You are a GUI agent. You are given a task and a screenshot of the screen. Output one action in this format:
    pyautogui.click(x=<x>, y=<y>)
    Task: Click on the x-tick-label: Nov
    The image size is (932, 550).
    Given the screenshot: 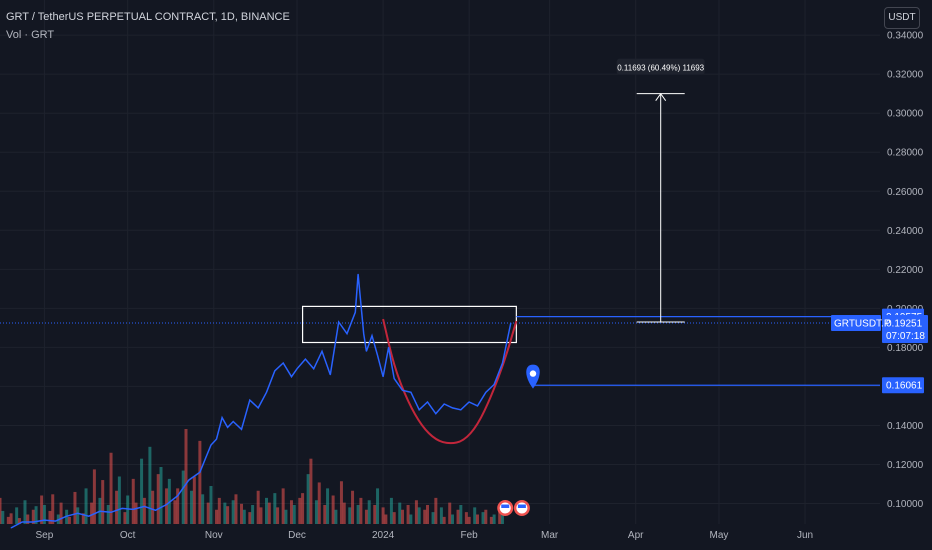 What is the action you would take?
    pyautogui.click(x=214, y=535)
    